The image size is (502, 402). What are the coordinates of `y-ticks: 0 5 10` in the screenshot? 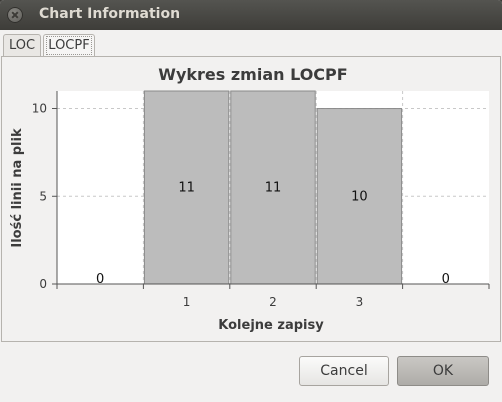 It's located at (44, 196).